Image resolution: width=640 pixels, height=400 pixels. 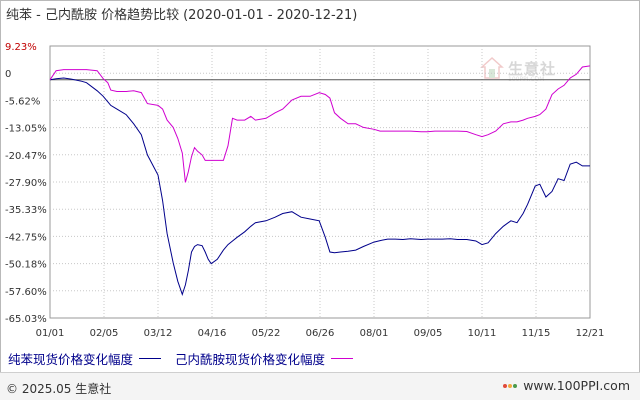 I want to click on x-tick-label: 09/05, so click(x=428, y=333).